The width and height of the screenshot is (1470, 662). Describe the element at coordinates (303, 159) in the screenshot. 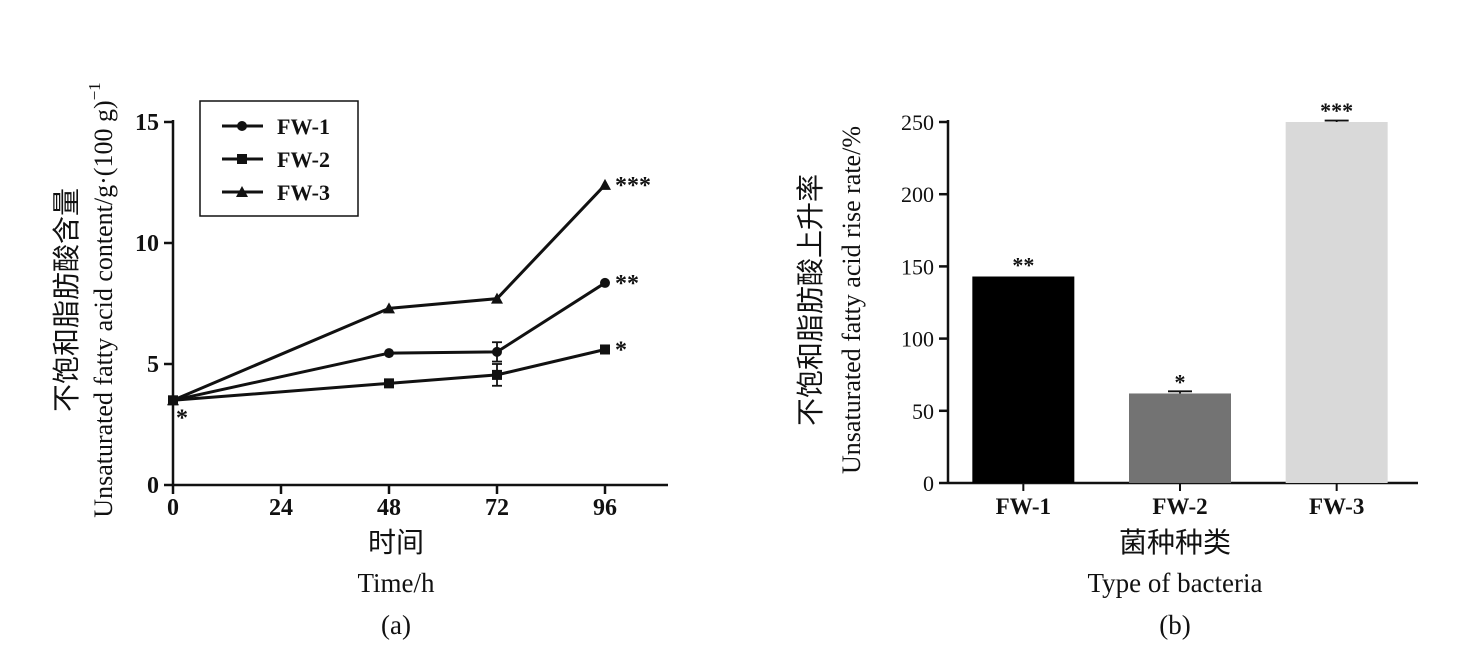

I see `legend-label: FW-2` at that location.